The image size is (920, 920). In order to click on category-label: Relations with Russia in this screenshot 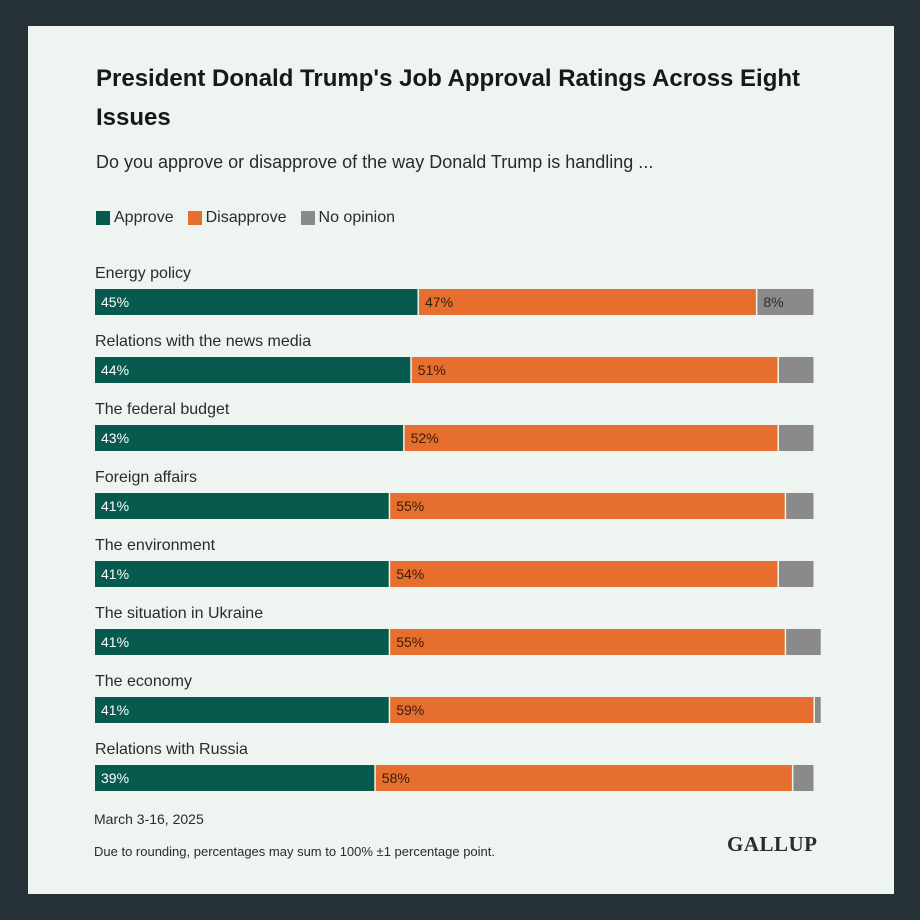, I will do `click(171, 749)`.